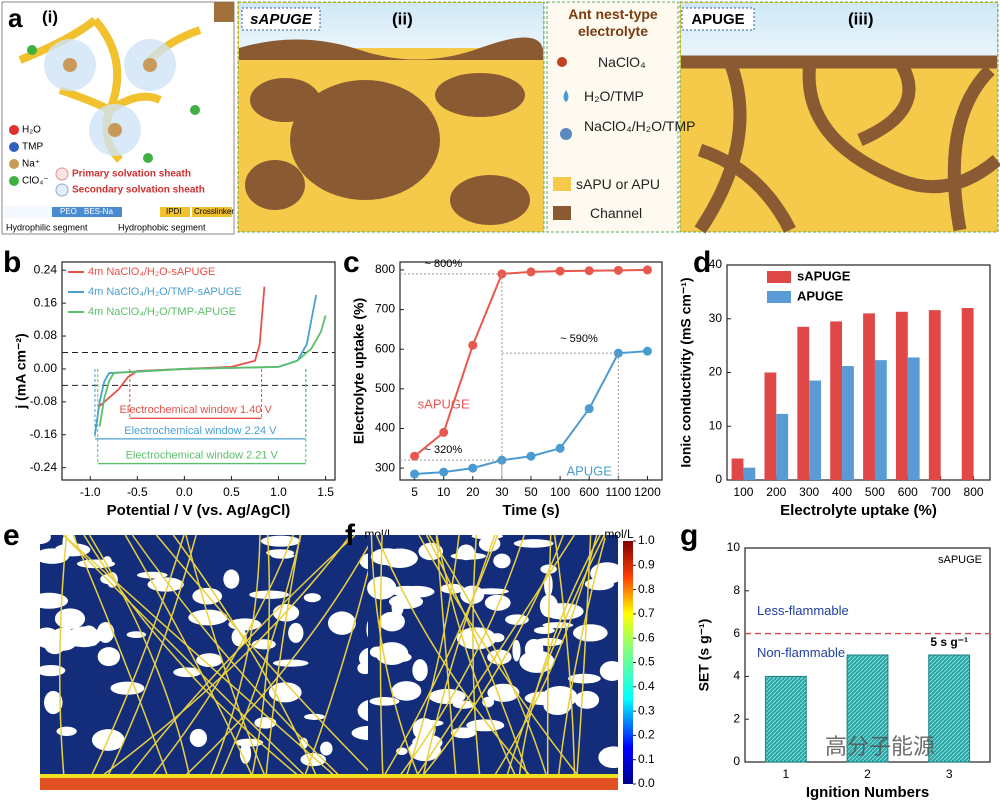  I want to click on heatmap, so click(498, 661).